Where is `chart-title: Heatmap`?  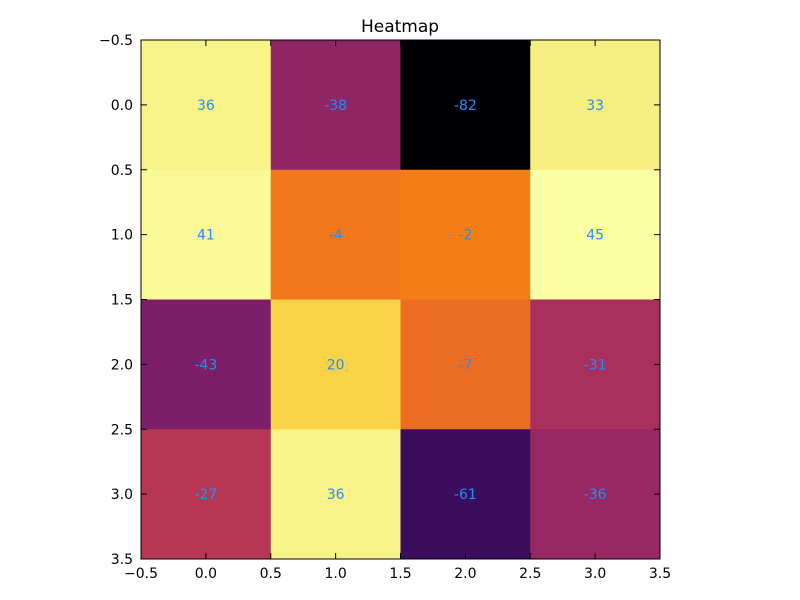
chart-title: Heatmap is located at coordinates (400, 27).